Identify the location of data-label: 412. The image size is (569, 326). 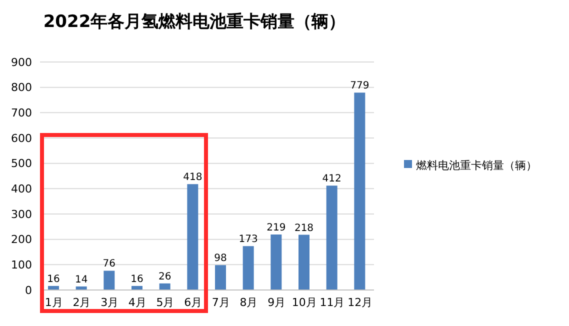
(332, 179).